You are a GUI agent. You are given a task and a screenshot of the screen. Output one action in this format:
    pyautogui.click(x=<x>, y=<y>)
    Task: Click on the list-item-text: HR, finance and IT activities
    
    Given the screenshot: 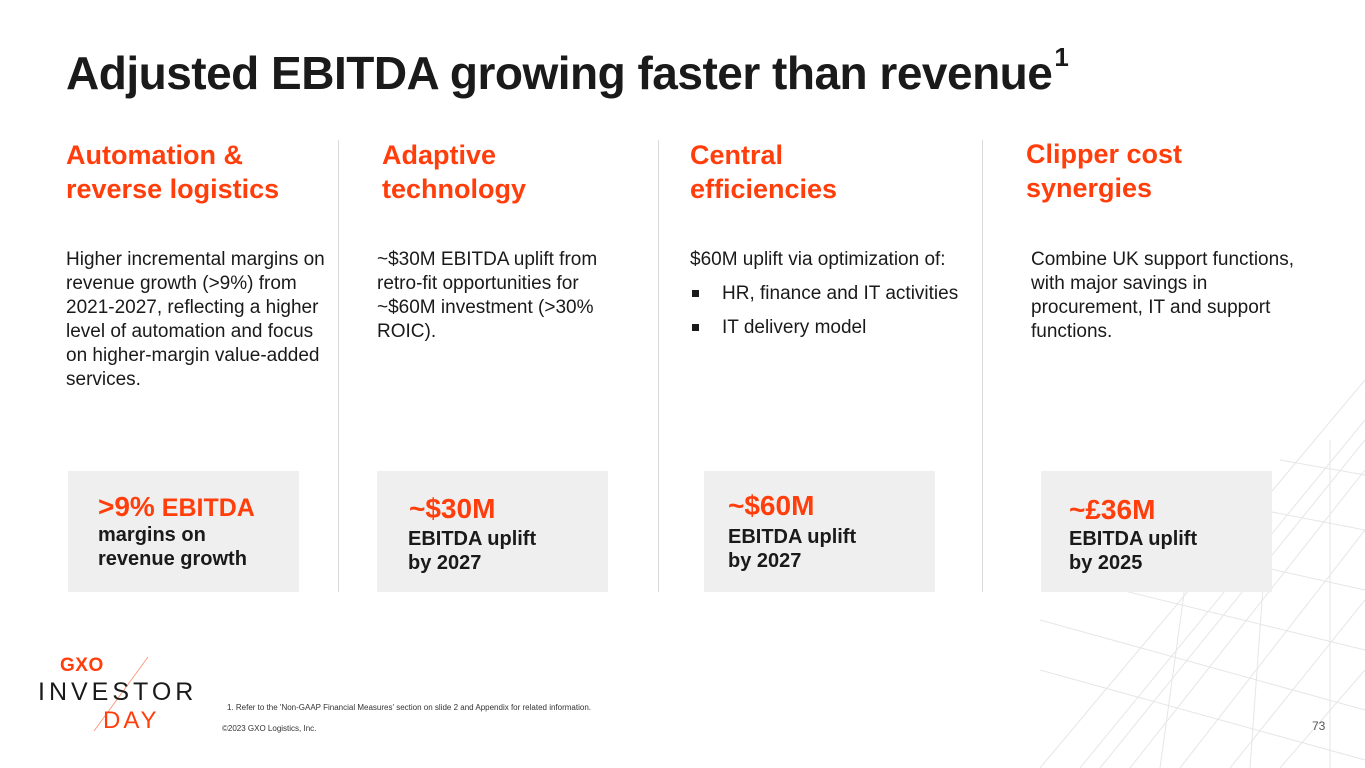 What is the action you would take?
    pyautogui.click(x=840, y=293)
    